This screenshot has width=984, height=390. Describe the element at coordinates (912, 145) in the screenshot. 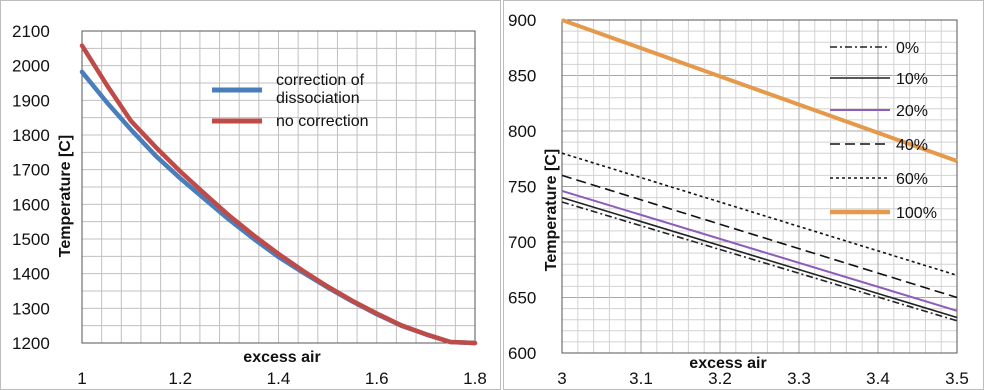

I see `legend-label-3: 40%` at that location.